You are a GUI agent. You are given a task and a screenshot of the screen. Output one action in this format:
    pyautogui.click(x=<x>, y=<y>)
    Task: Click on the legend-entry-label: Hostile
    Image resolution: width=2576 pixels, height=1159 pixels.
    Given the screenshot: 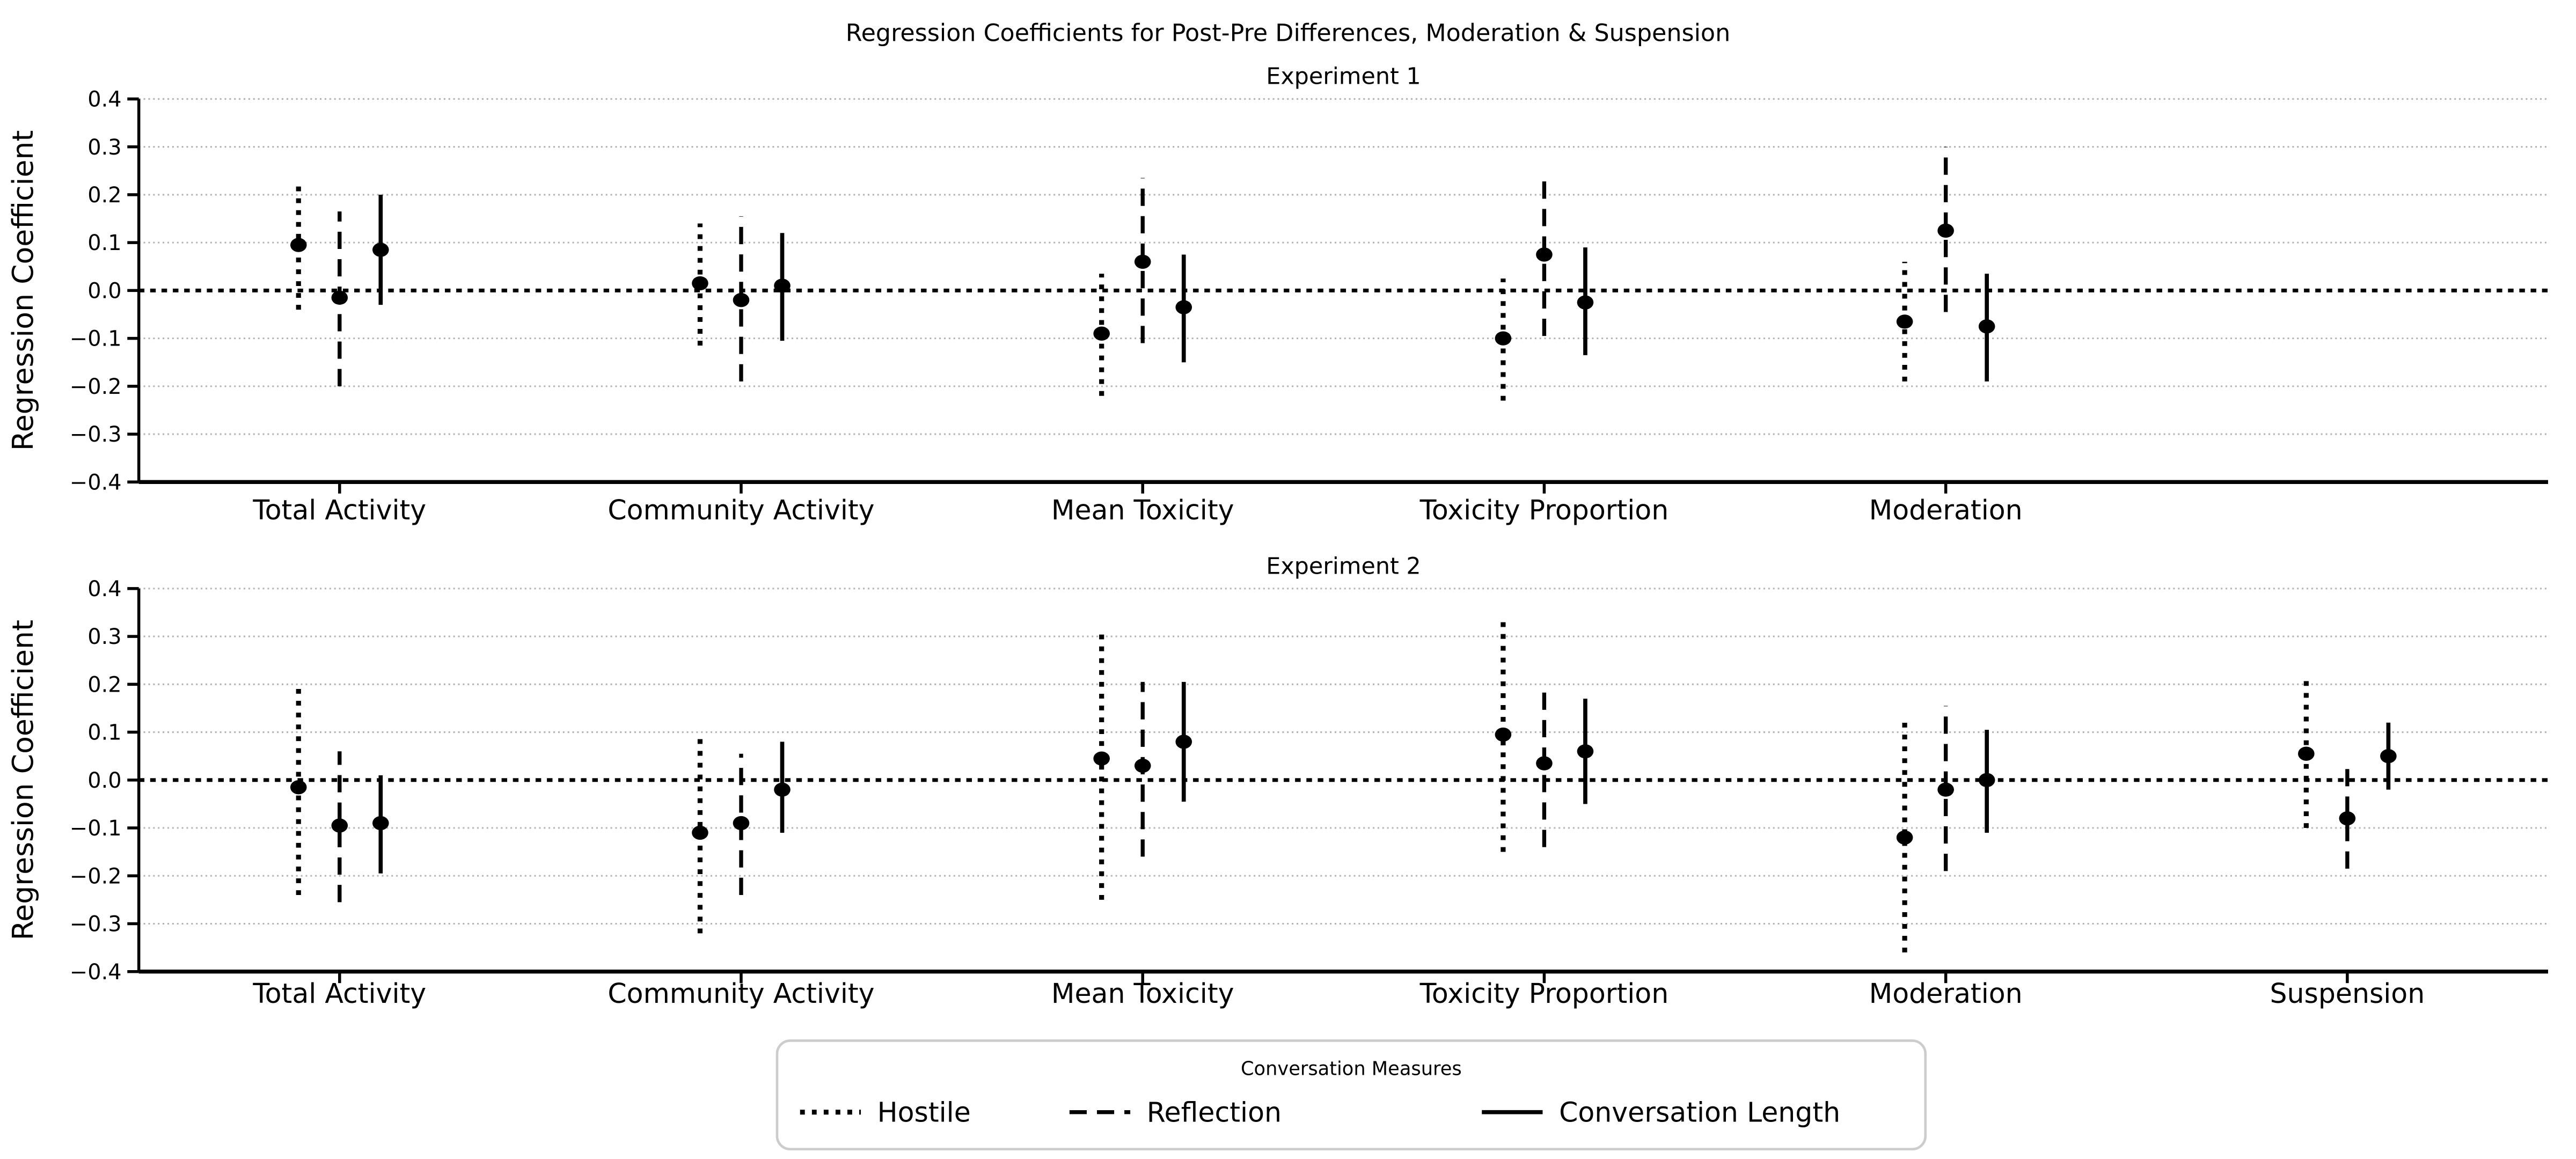 What is the action you would take?
    pyautogui.click(x=924, y=1112)
    